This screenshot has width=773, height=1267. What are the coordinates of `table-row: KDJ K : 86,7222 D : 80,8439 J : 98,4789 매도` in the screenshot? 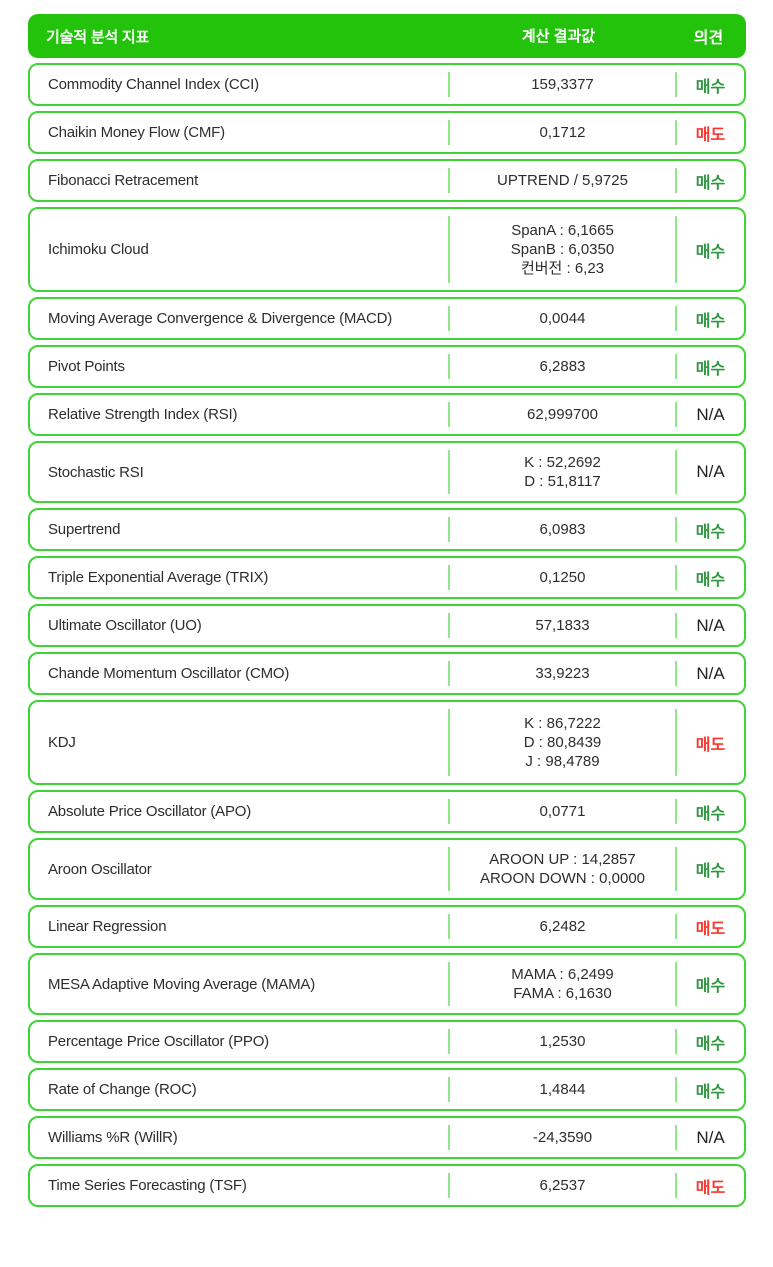 It's located at (387, 742).